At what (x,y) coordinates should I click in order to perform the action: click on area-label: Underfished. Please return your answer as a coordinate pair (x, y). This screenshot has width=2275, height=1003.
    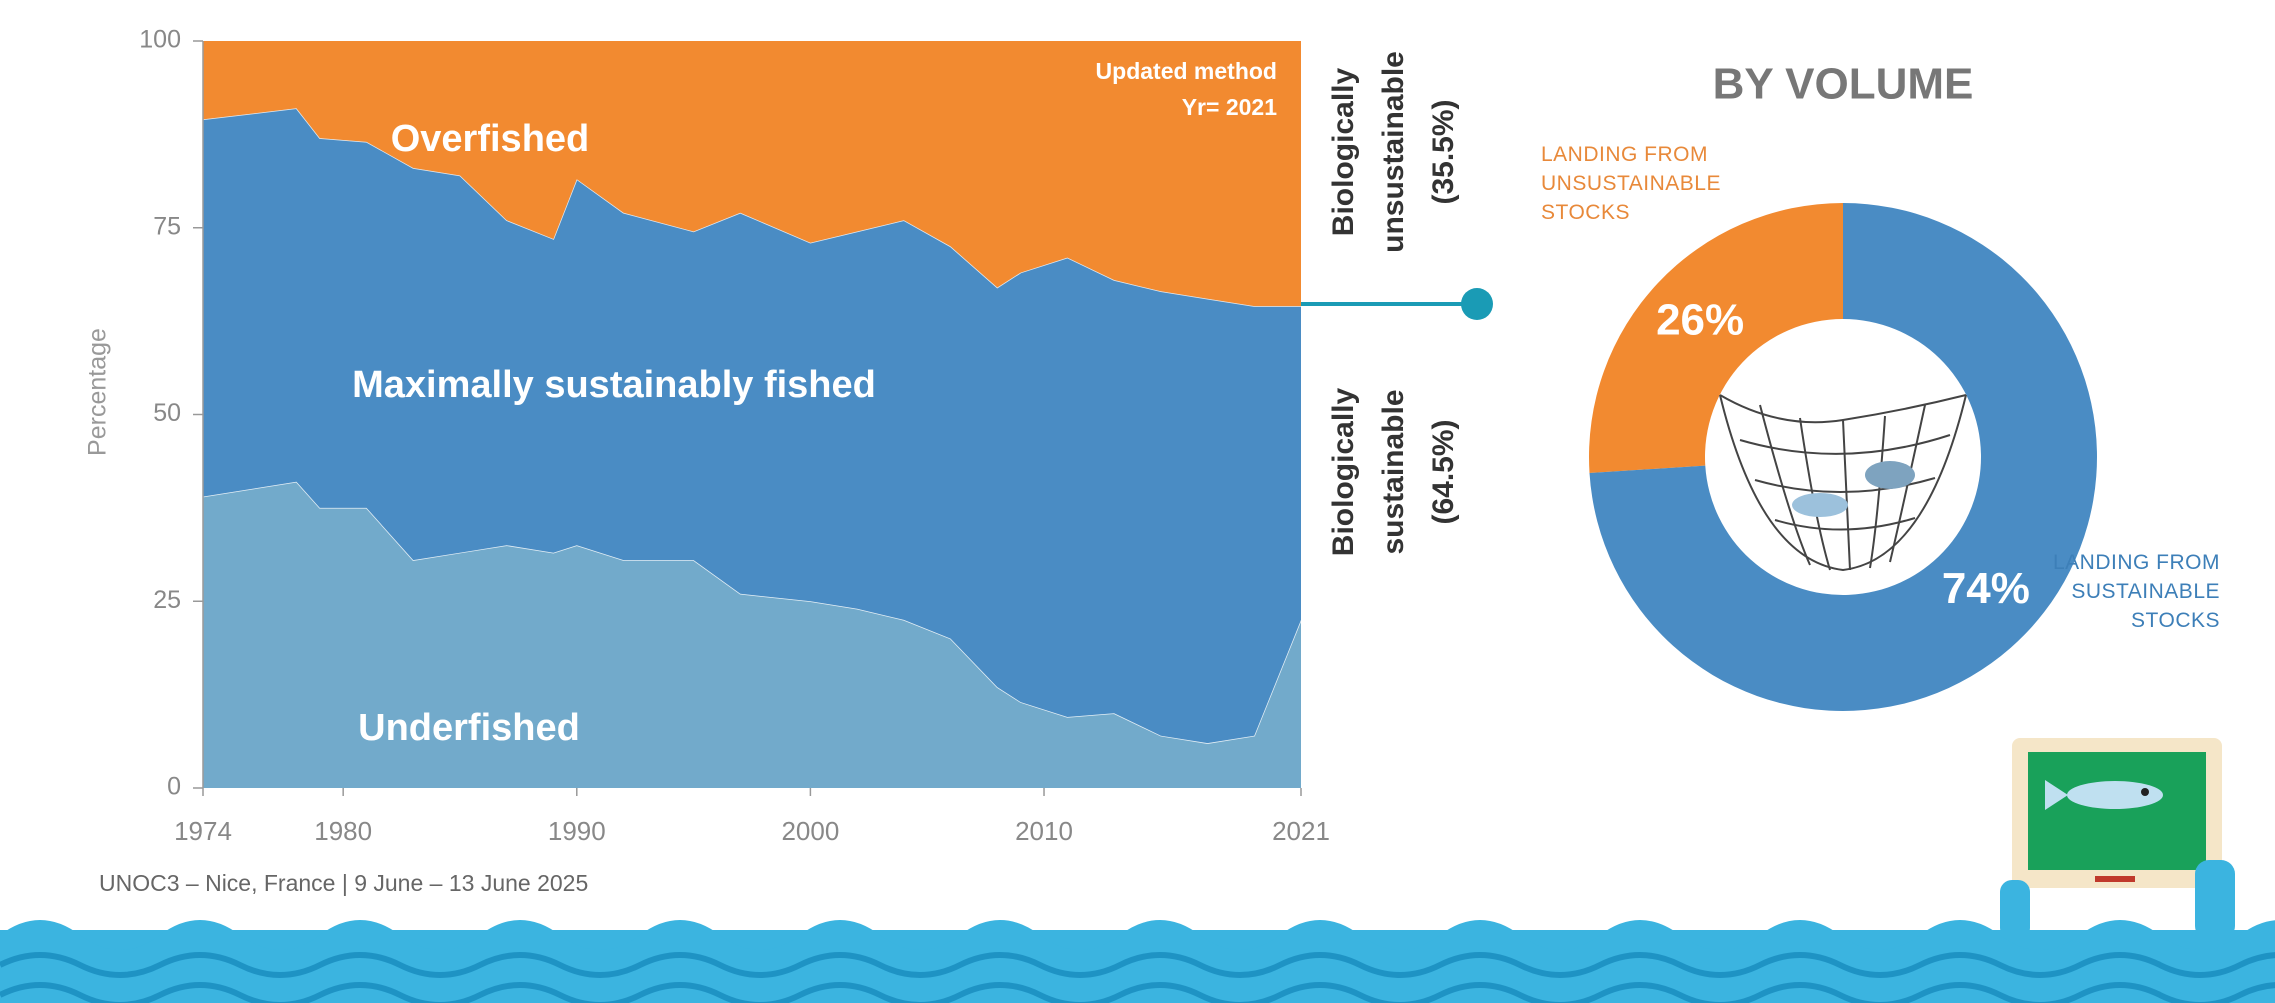
    Looking at the image, I should click on (469, 728).